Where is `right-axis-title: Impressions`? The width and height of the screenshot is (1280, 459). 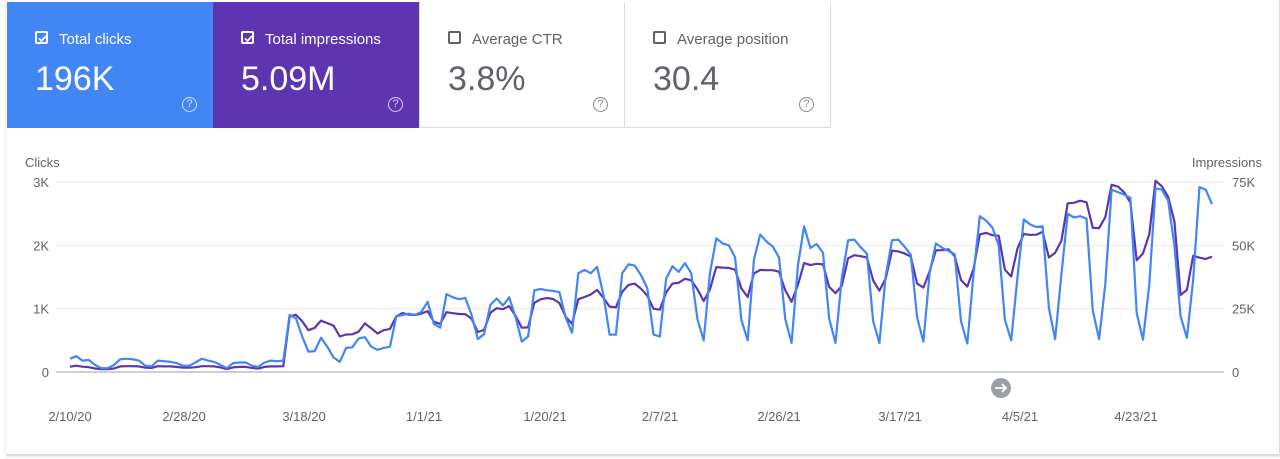
right-axis-title: Impressions is located at coordinates (1227, 162).